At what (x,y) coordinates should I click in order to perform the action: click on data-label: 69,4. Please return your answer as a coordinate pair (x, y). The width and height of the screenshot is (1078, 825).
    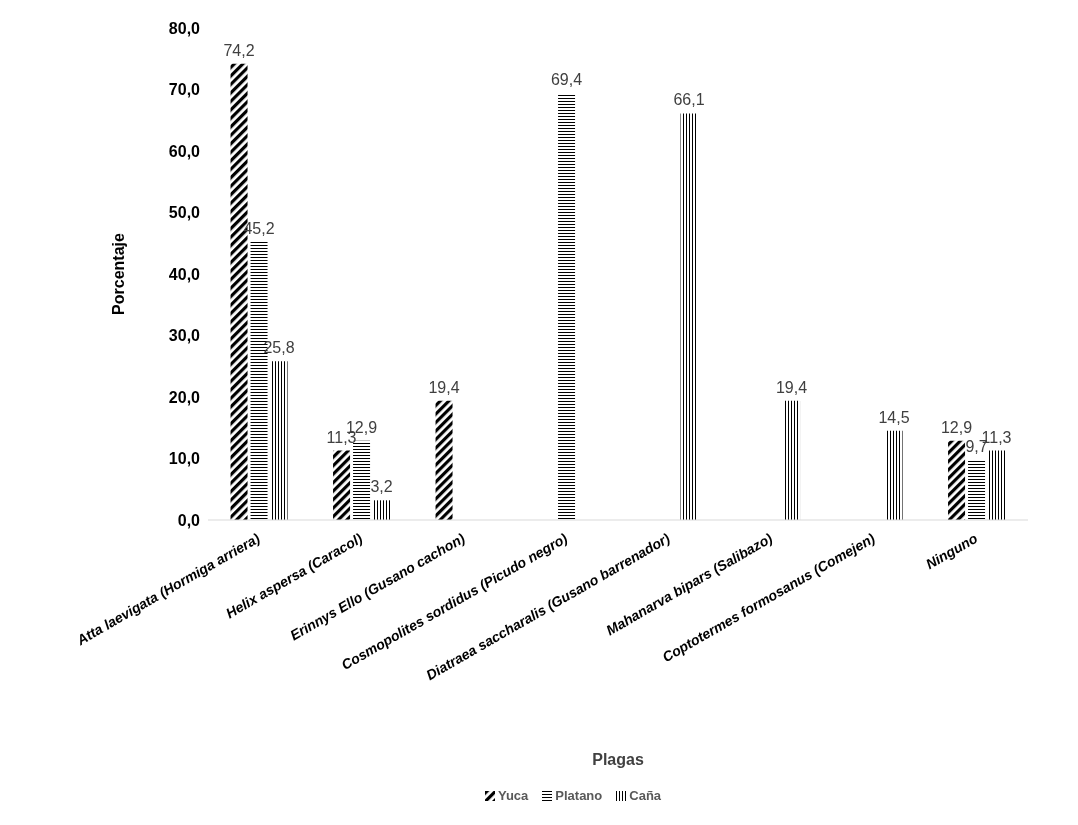
    Looking at the image, I should click on (566, 80).